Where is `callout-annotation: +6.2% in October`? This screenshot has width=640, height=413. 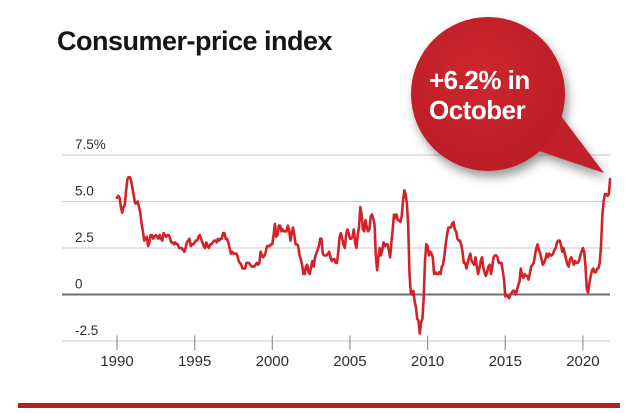 callout-annotation: +6.2% in October is located at coordinates (479, 95).